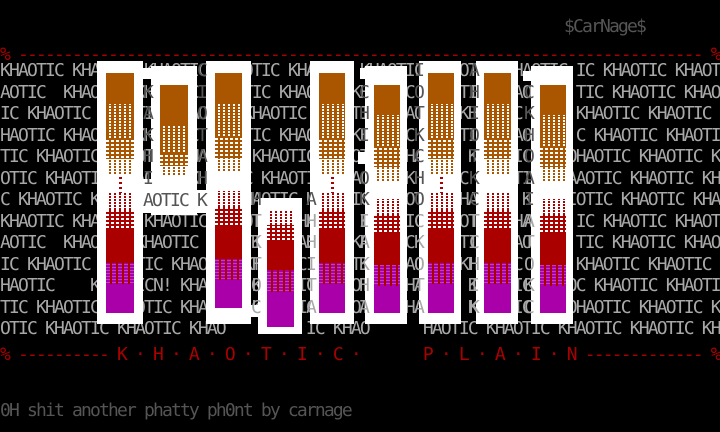  What do you see at coordinates (175, 201) in the screenshot?
I see `text-on-white-fragment: AOTIC K` at bounding box center [175, 201].